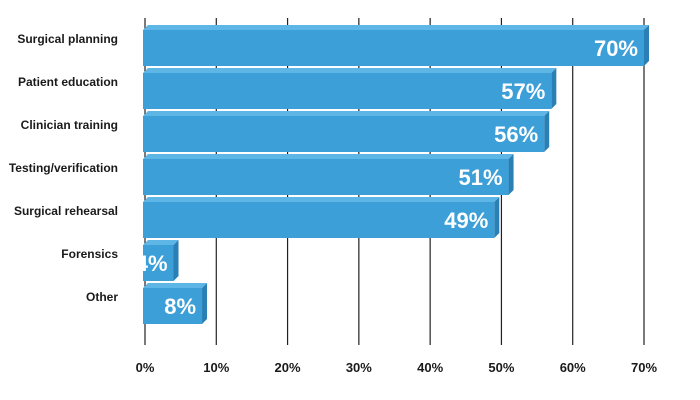 Image resolution: width=700 pixels, height=400 pixels. Describe the element at coordinates (481, 177) in the screenshot. I see `bar-value-label: 51%` at that location.